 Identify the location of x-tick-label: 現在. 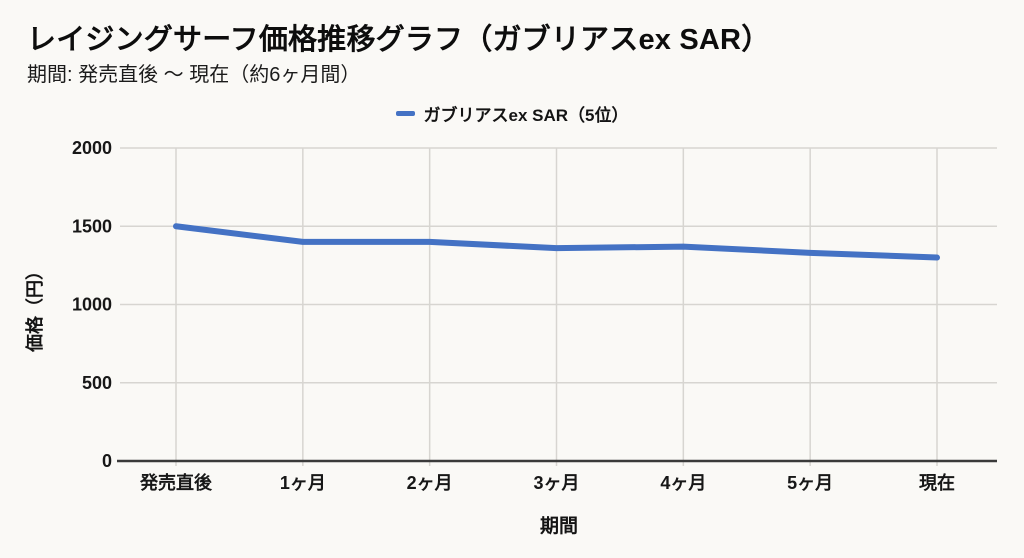
(937, 482).